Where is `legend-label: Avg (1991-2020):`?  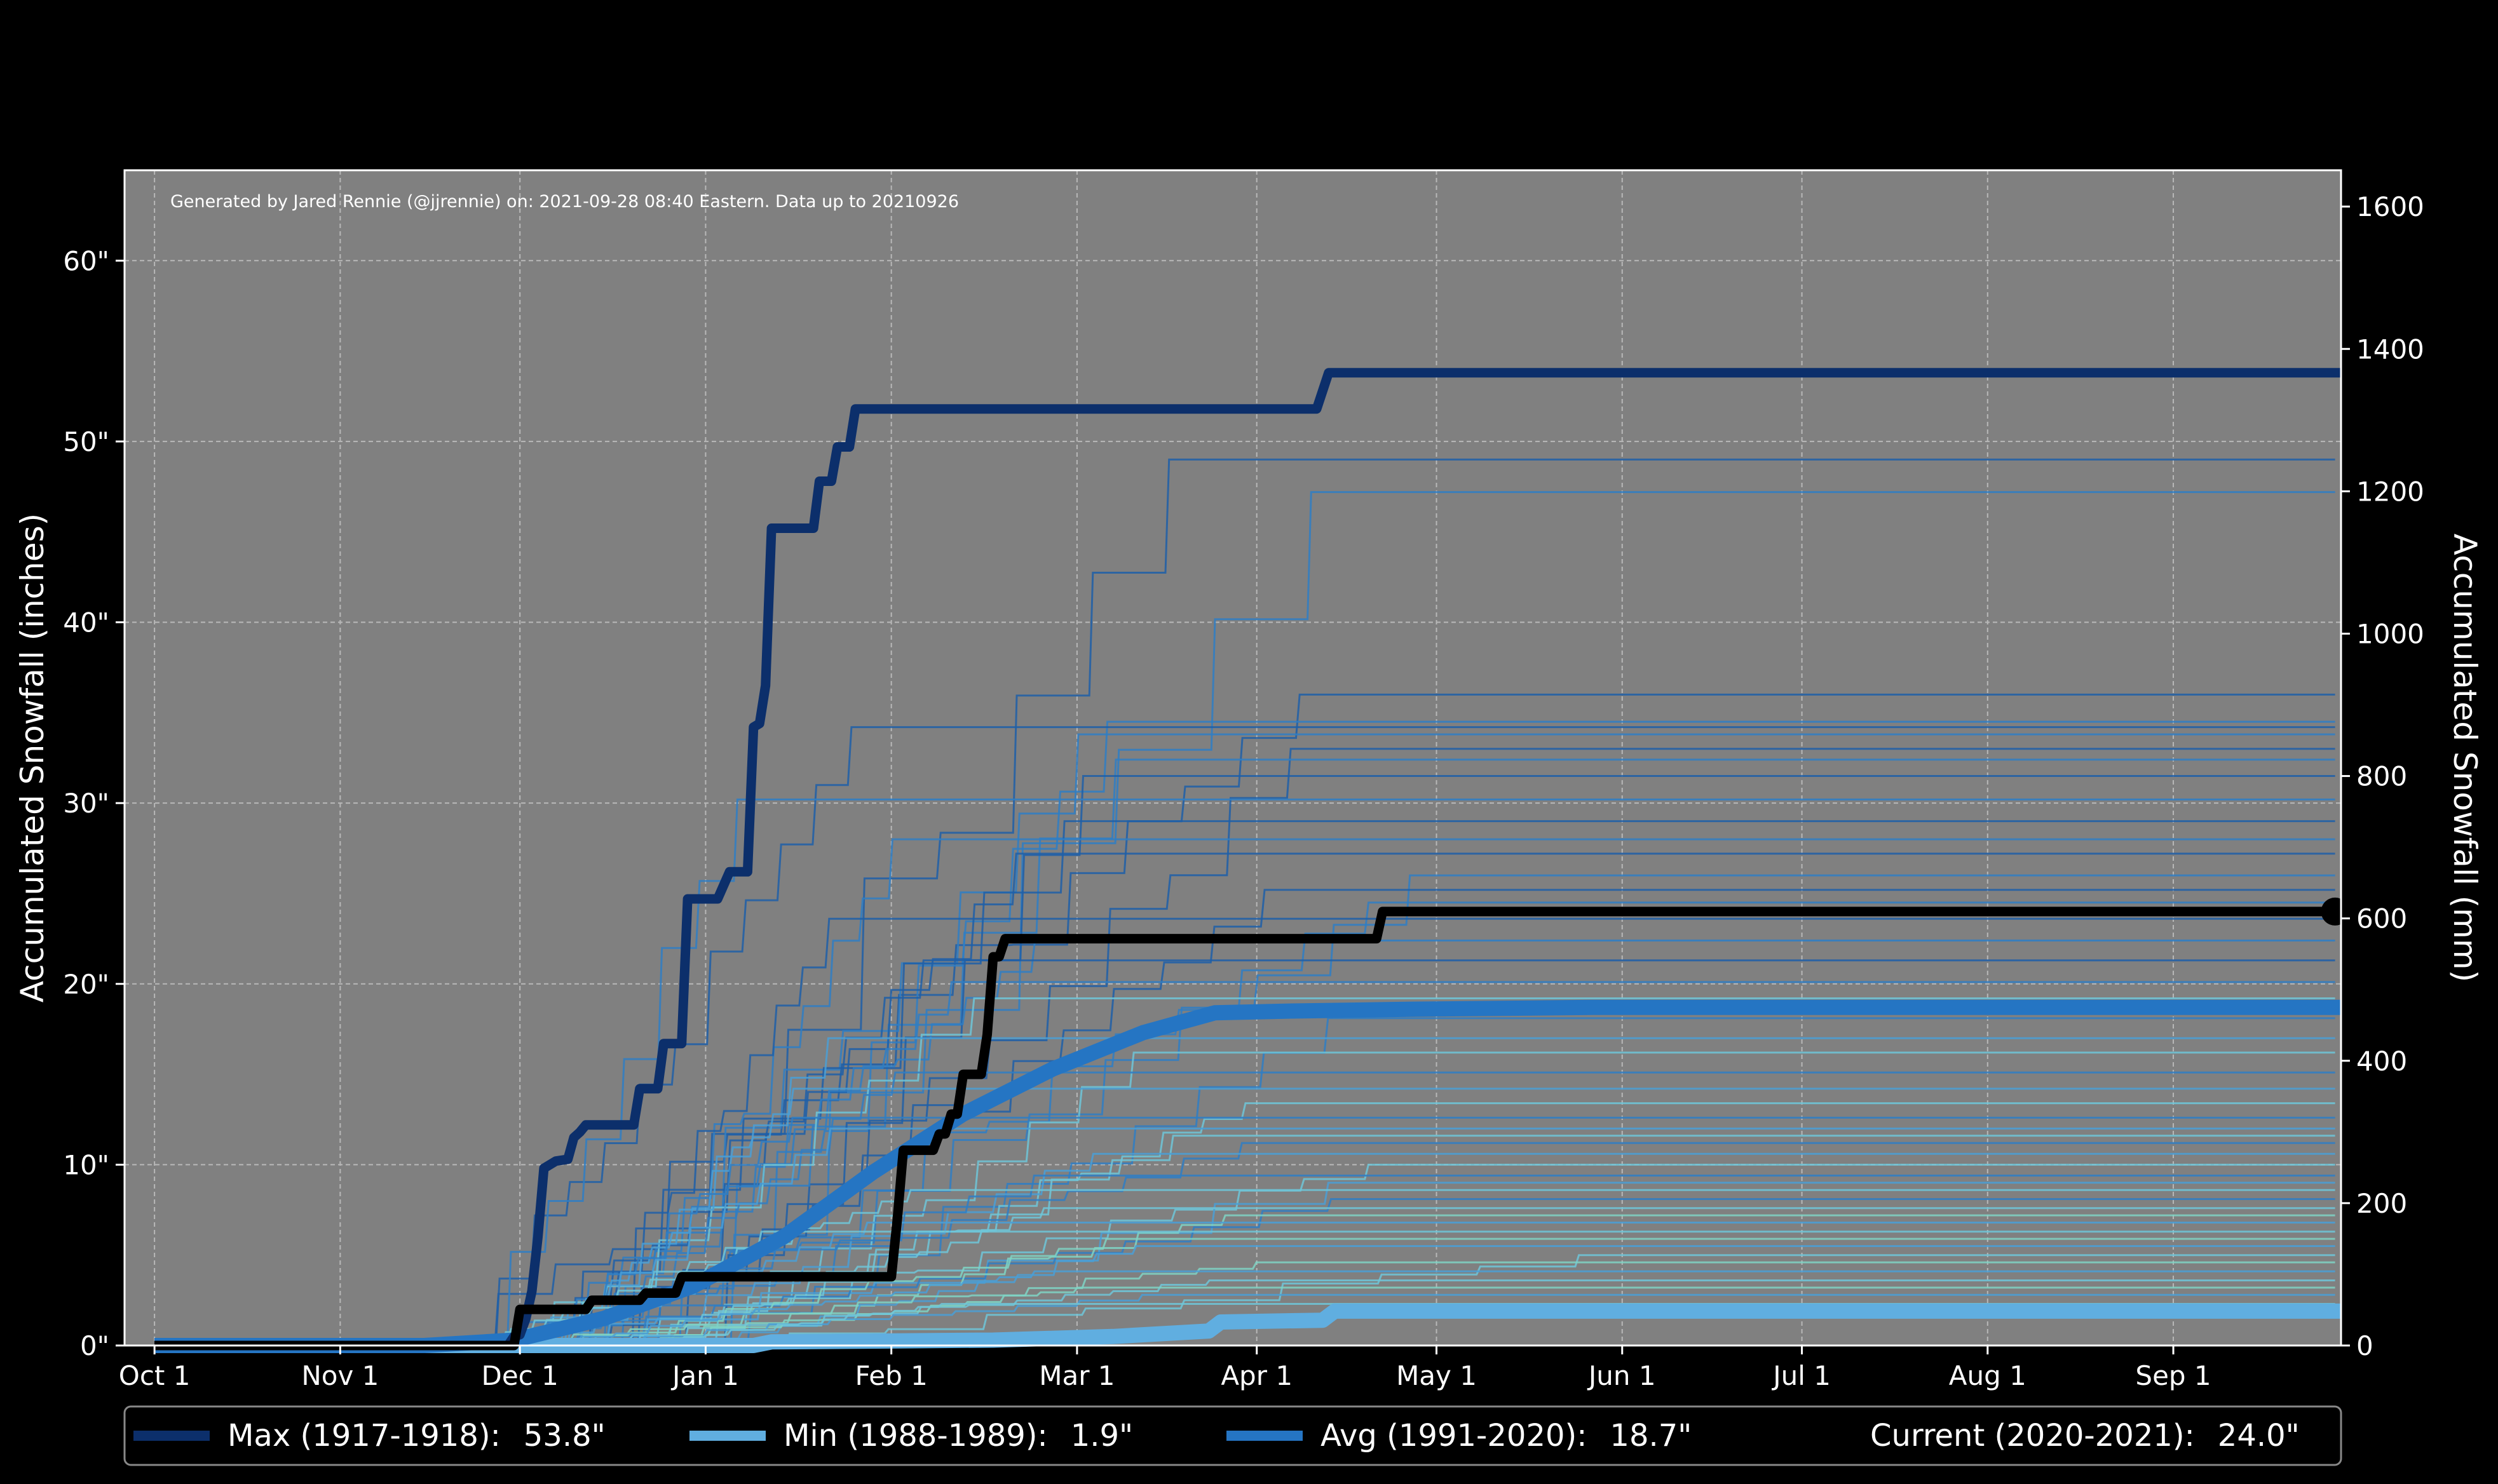 legend-label: Avg (1991-2020): is located at coordinates (1453, 1436).